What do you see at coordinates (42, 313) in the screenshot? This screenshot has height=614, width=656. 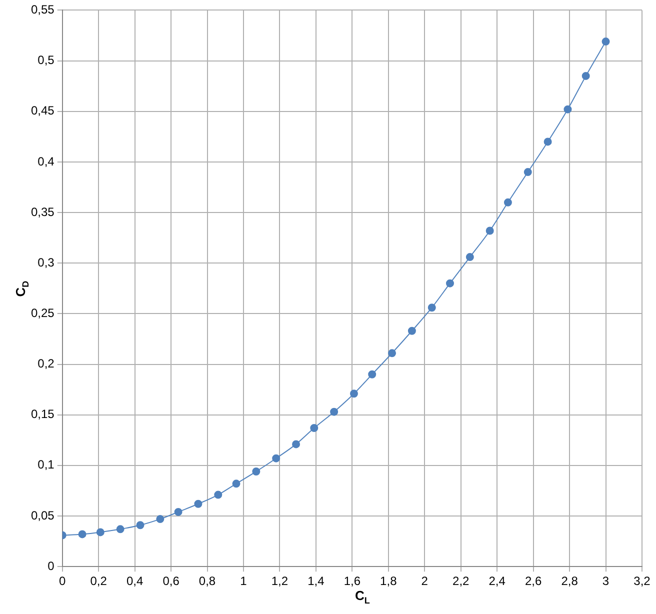 I see `y-tick-label: 0,25` at bounding box center [42, 313].